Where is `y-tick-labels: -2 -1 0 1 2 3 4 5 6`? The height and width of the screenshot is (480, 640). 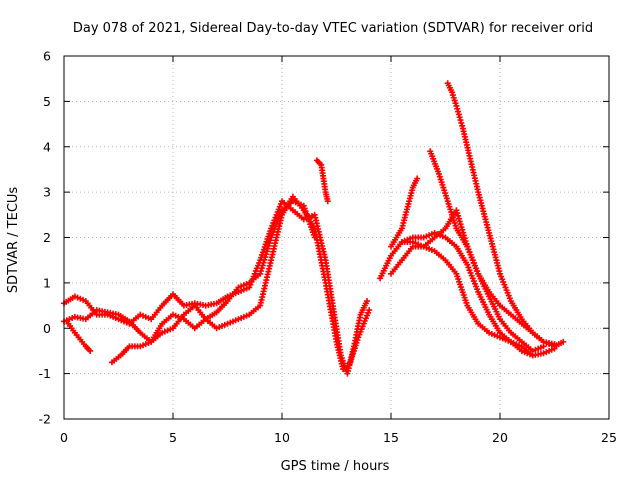 y-tick-labels: -2 -1 0 1 2 3 4 5 6 is located at coordinates (45, 238).